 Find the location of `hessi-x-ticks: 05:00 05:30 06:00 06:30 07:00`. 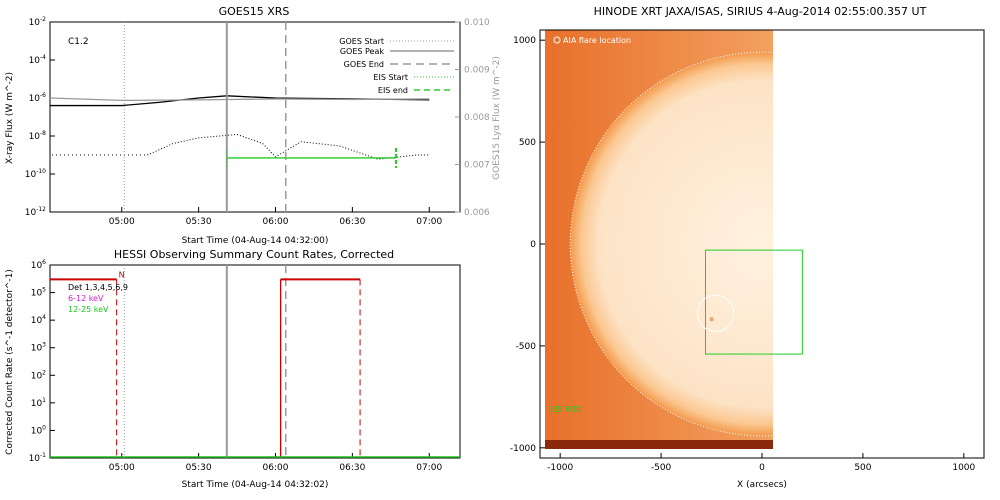

hessi-x-ticks: 05:00 05:30 06:00 06:30 07:00 is located at coordinates (275, 463).